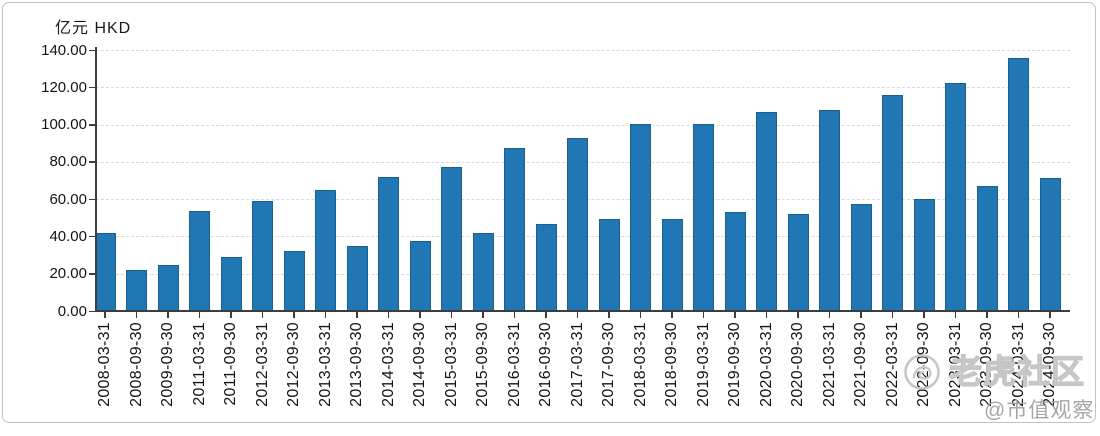 The width and height of the screenshot is (1100, 436). What do you see at coordinates (1018, 364) in the screenshot?
I see `x-tick-label: 2024-03-31` at bounding box center [1018, 364].